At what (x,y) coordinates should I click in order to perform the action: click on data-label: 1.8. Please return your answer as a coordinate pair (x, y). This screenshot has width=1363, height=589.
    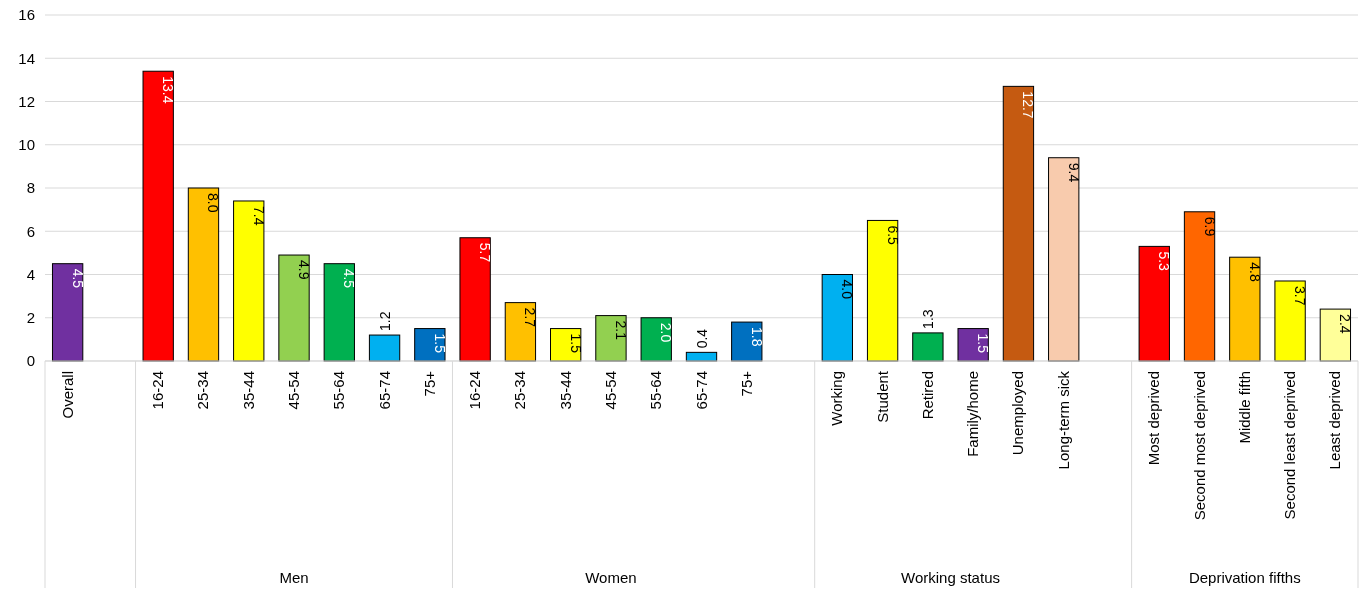
    Looking at the image, I should click on (756, 337).